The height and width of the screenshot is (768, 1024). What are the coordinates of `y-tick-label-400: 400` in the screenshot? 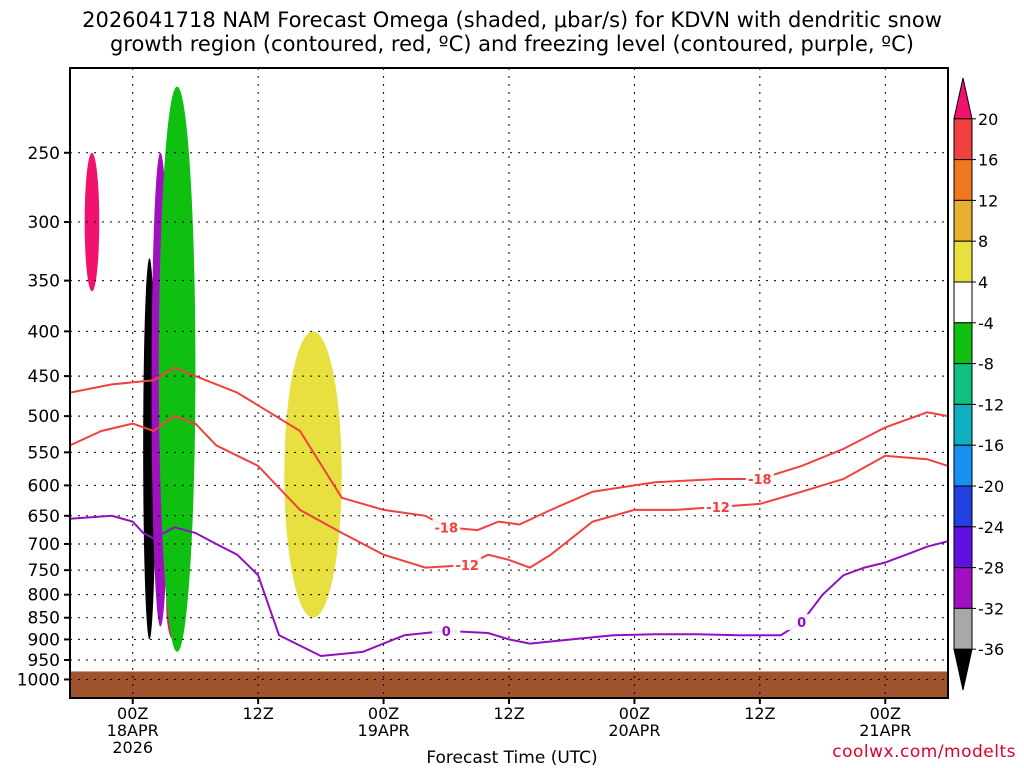 It's located at (44, 332).